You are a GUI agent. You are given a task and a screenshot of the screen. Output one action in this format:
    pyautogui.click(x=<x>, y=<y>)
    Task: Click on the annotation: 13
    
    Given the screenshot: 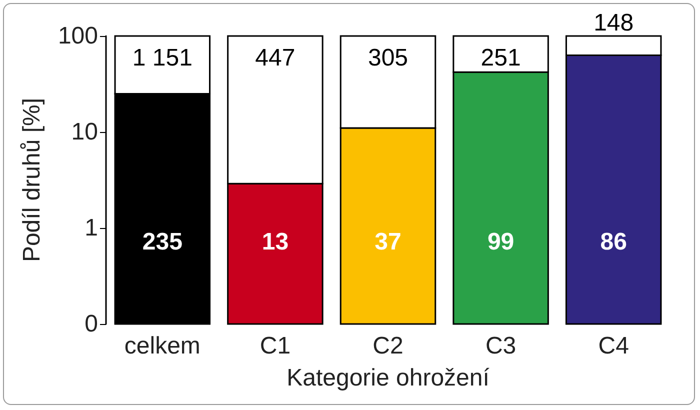 What is the action you would take?
    pyautogui.click(x=275, y=242)
    